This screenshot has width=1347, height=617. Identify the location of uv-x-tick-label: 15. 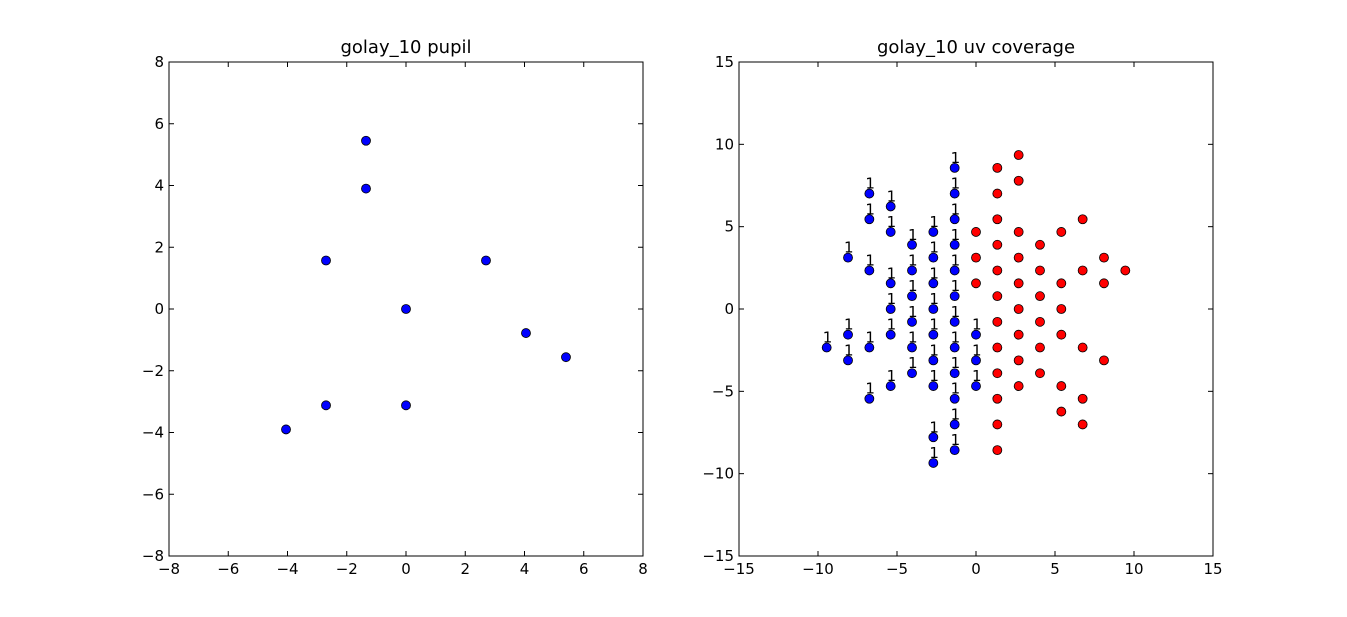
(1212, 569).